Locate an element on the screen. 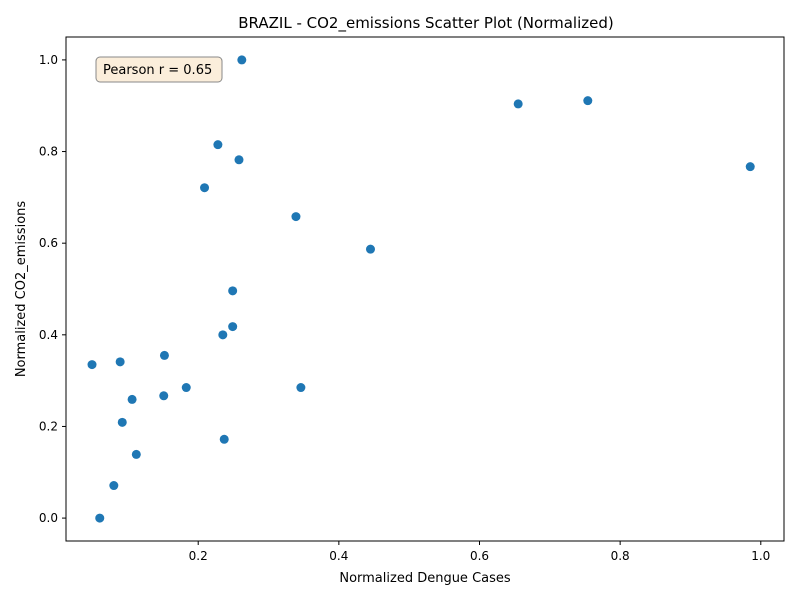  pearson-annotation: Pearson r = 0.65 is located at coordinates (159, 69).